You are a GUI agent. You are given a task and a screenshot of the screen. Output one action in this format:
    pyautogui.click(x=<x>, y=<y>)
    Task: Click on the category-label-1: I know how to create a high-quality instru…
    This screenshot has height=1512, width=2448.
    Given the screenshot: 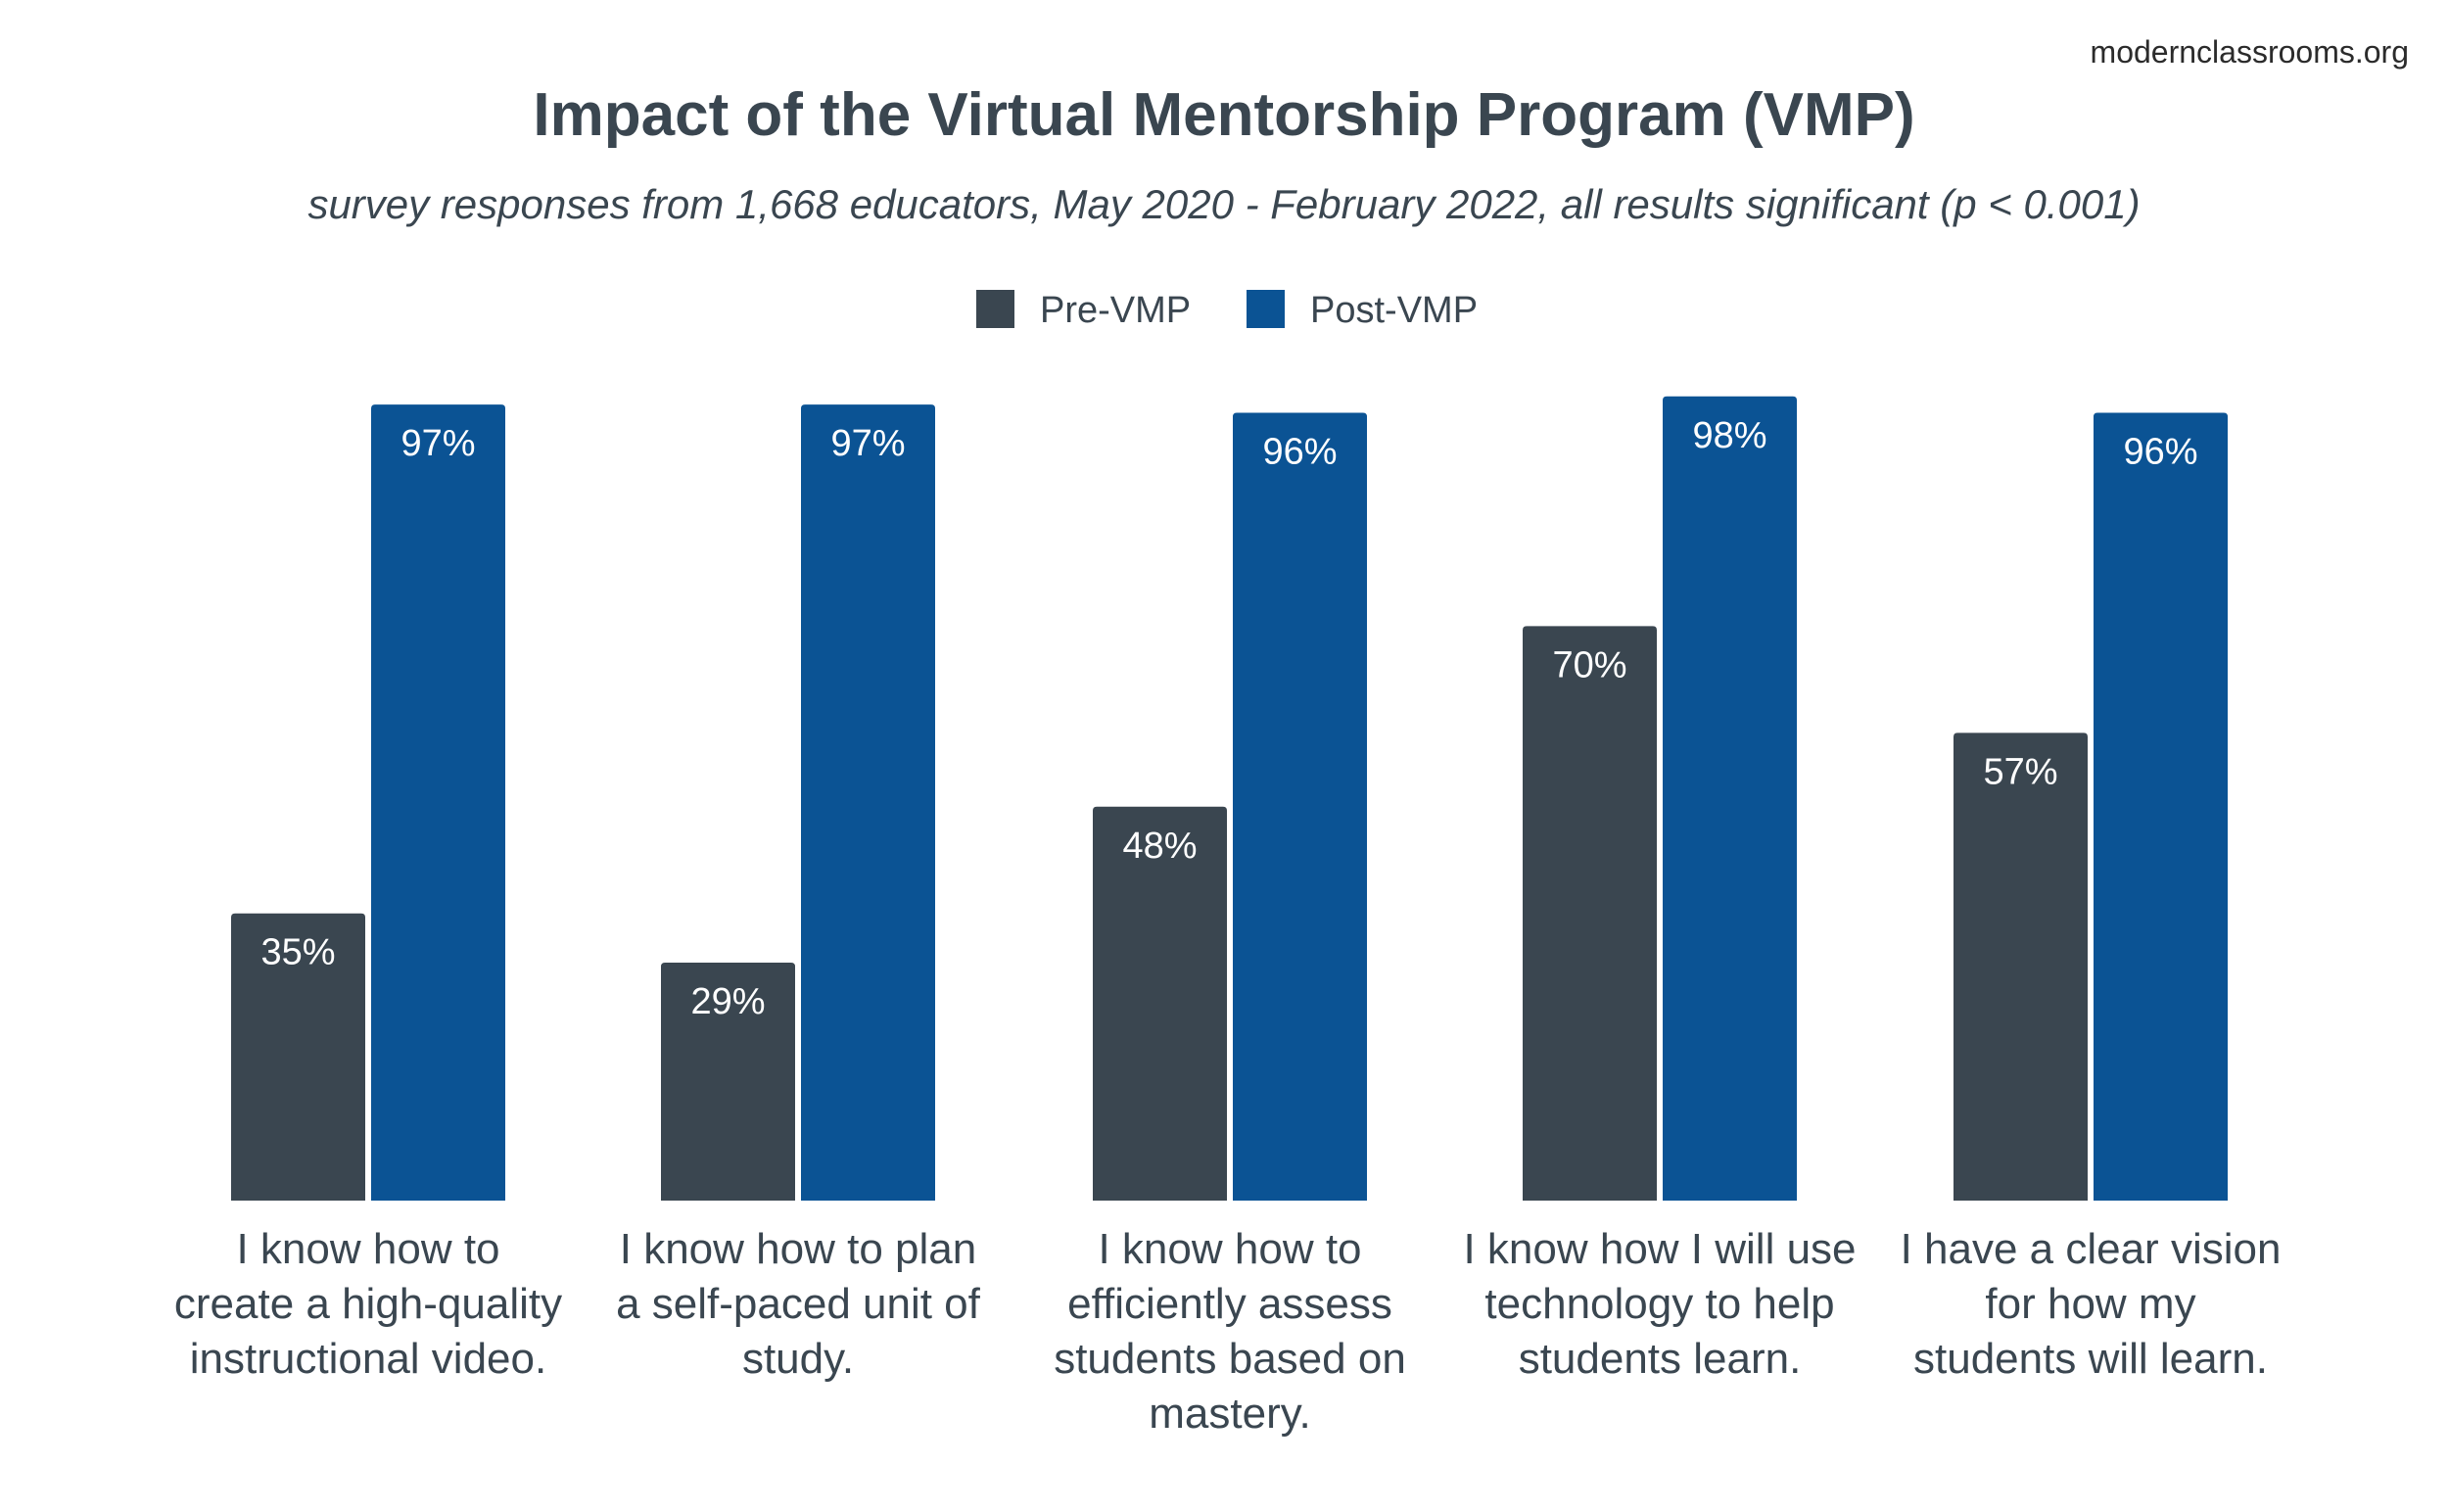 What is the action you would take?
    pyautogui.click(x=368, y=1304)
    